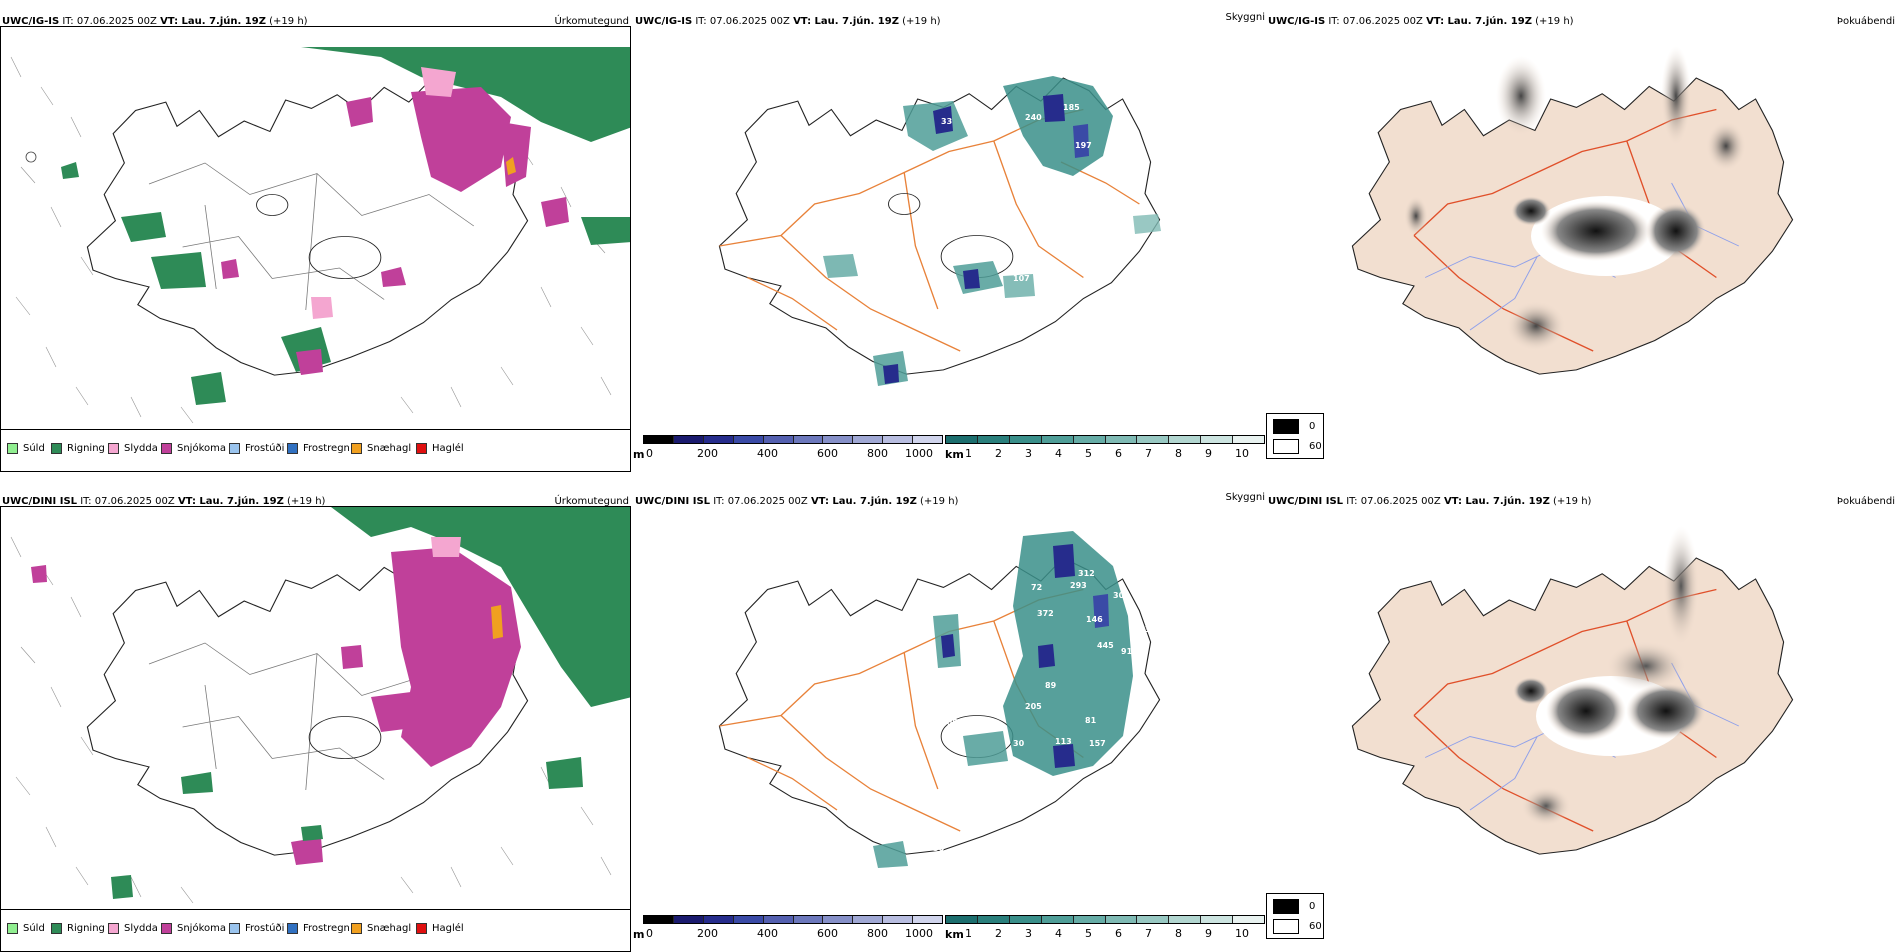 The width and height of the screenshot is (1900, 952). What do you see at coordinates (1295, 916) in the screenshot?
I see `fog-key-row2: 0 60` at bounding box center [1295, 916].